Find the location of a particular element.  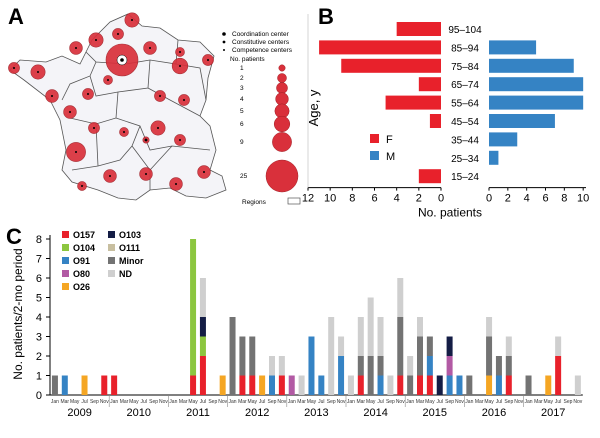

female-tick-label: 4 is located at coordinates (397, 199).